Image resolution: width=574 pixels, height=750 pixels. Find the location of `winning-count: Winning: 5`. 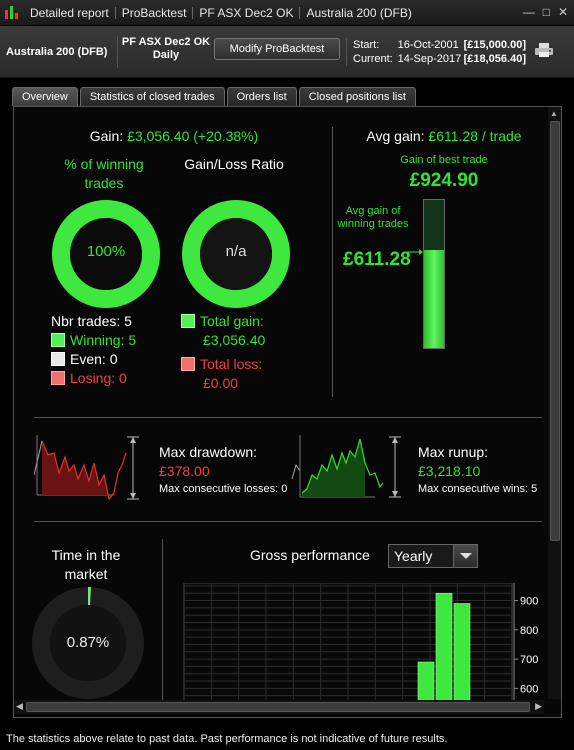

winning-count: Winning: 5 is located at coordinates (103, 340).